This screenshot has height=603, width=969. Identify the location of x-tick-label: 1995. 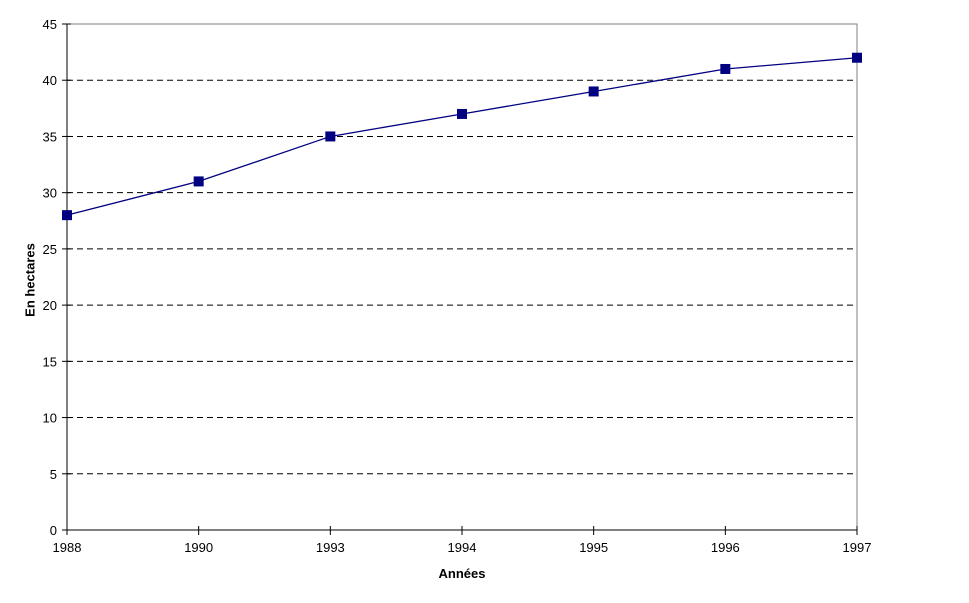
(593, 547).